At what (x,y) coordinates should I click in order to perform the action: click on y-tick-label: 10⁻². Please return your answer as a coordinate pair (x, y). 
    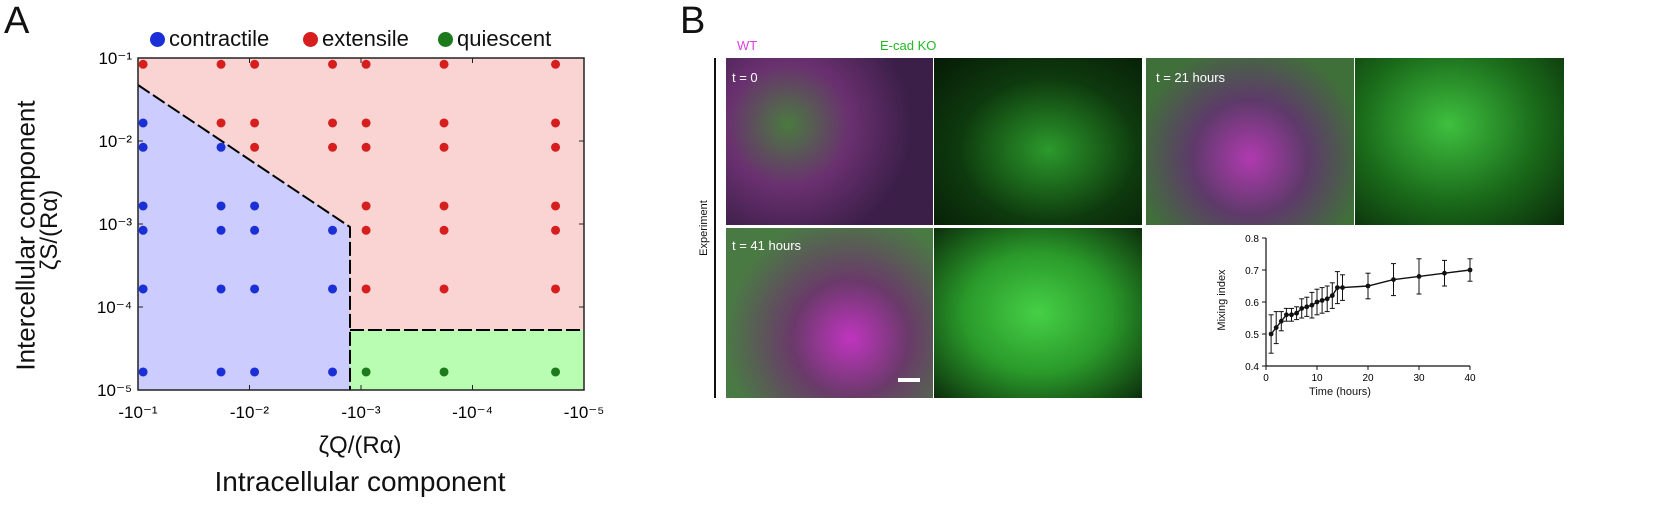
    Looking at the image, I should click on (115, 141).